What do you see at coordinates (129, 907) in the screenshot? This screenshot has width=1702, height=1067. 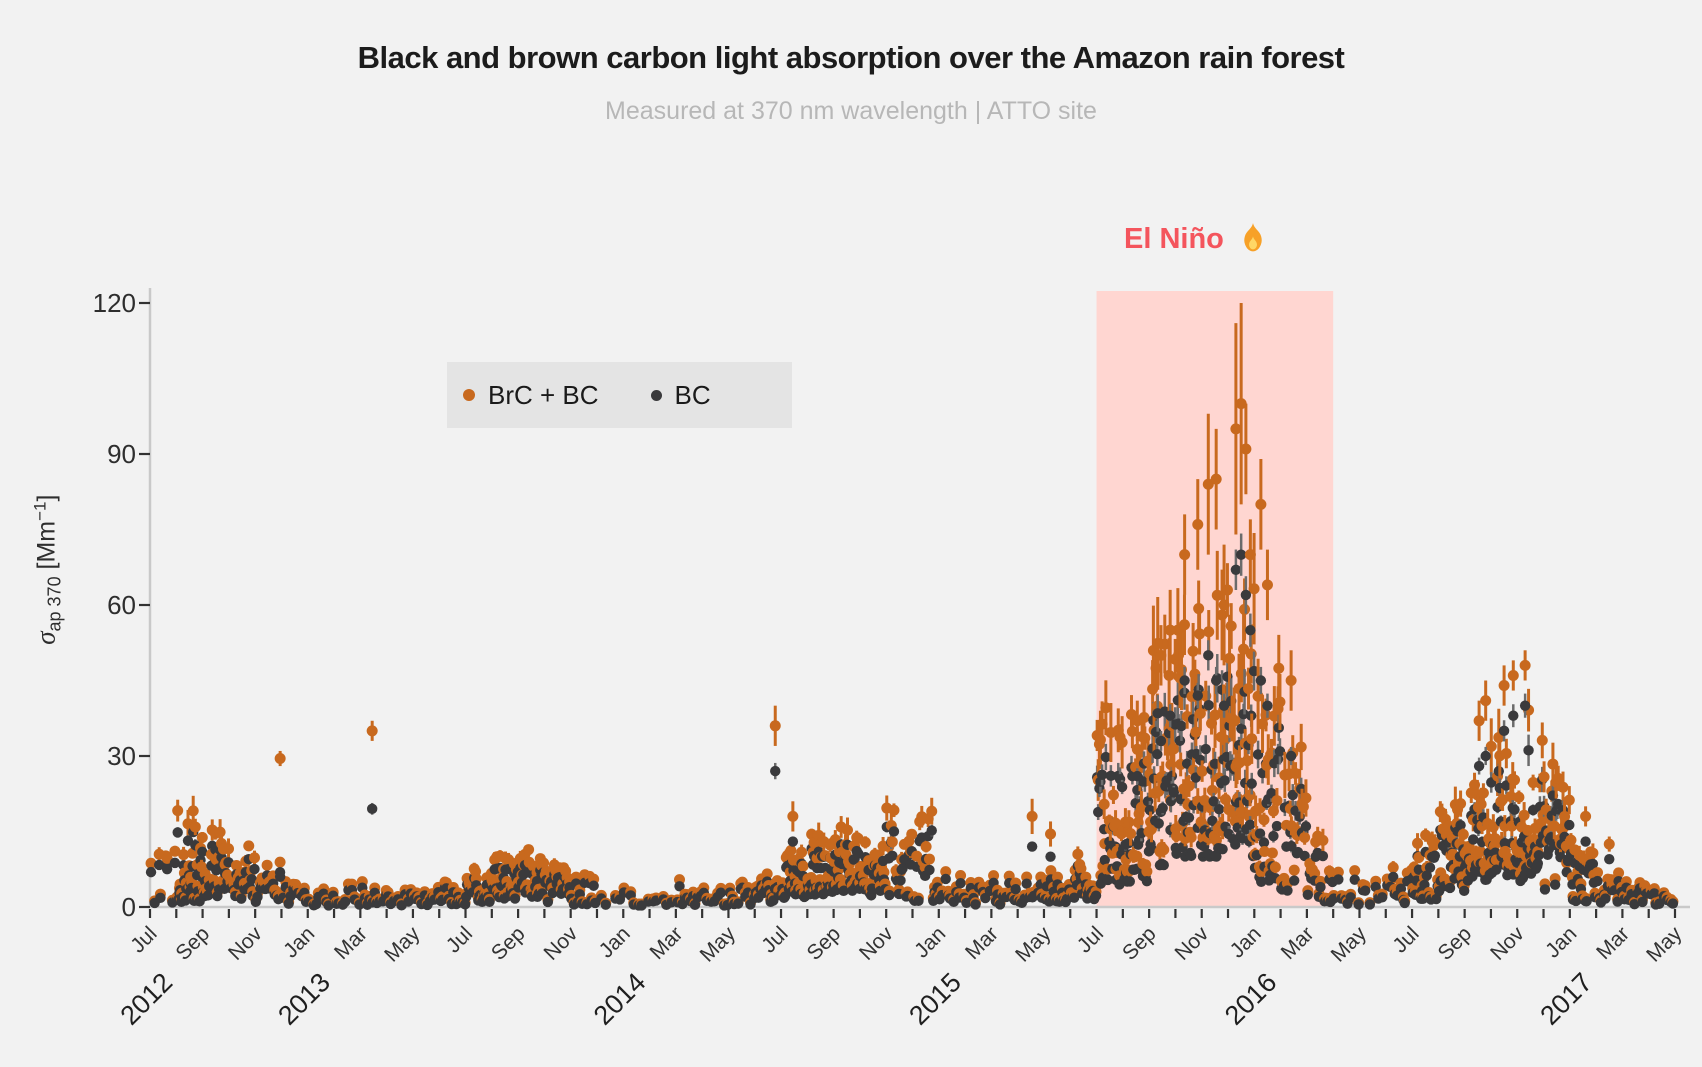 I see `svg-text: 0` at bounding box center [129, 907].